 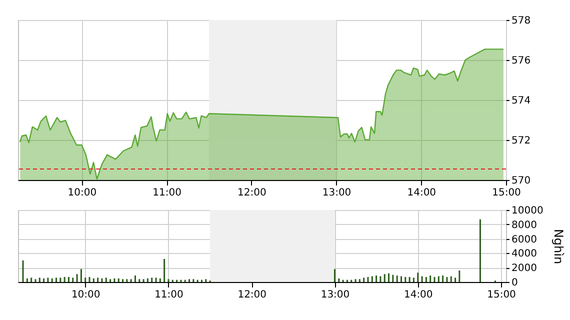 What do you see at coordinates (528, 211) in the screenshot?
I see `y-tick-label: 10000` at bounding box center [528, 211].